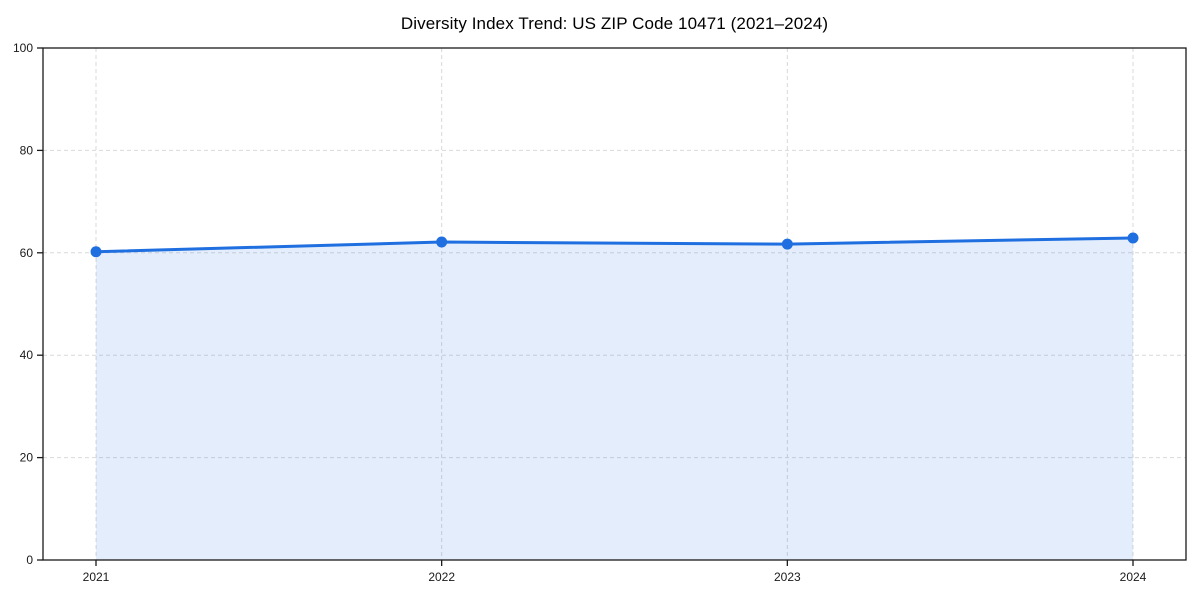 This screenshot has height=600, width=1200. What do you see at coordinates (27, 458) in the screenshot?
I see `y-tick-label: 20` at bounding box center [27, 458].